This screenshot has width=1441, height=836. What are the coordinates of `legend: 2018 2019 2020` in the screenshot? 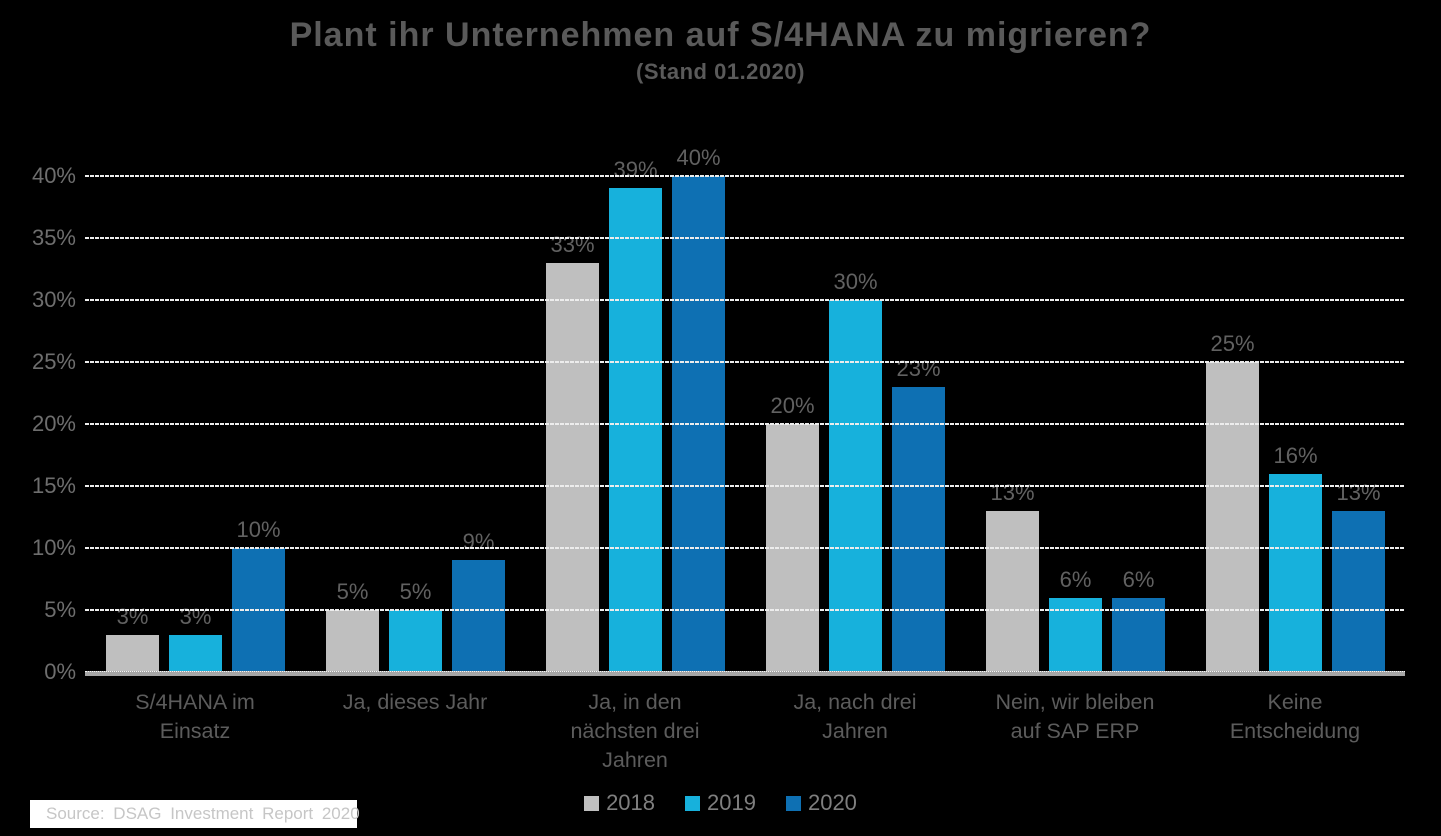 It's located at (720, 803).